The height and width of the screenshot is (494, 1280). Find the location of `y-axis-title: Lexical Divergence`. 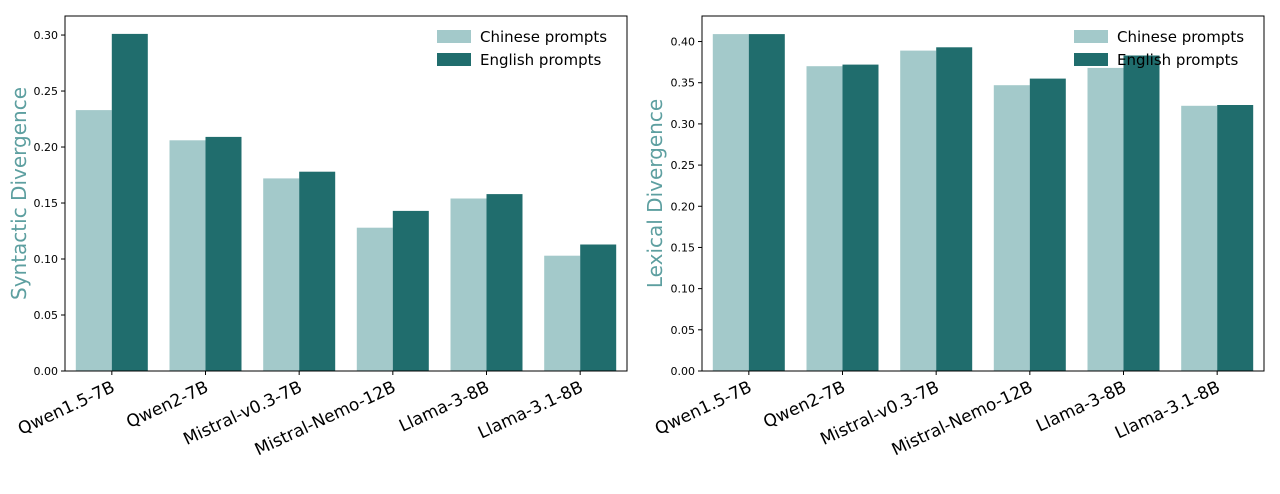

y-axis-title: Lexical Divergence is located at coordinates (655, 193).